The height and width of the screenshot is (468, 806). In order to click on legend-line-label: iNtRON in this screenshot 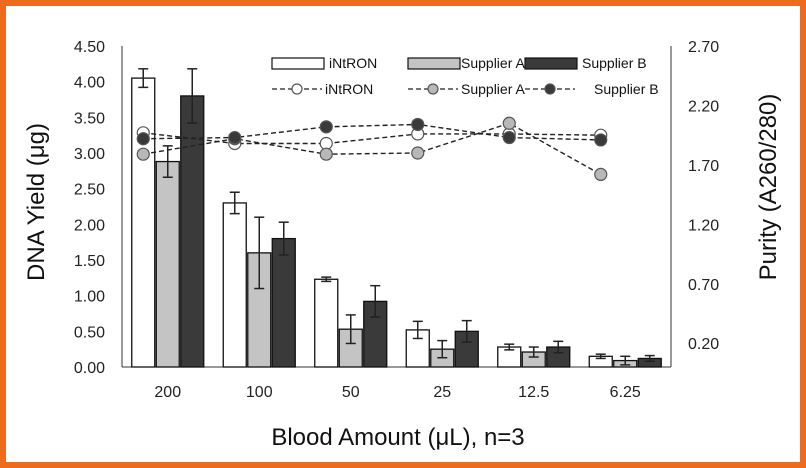, I will do `click(349, 89)`.